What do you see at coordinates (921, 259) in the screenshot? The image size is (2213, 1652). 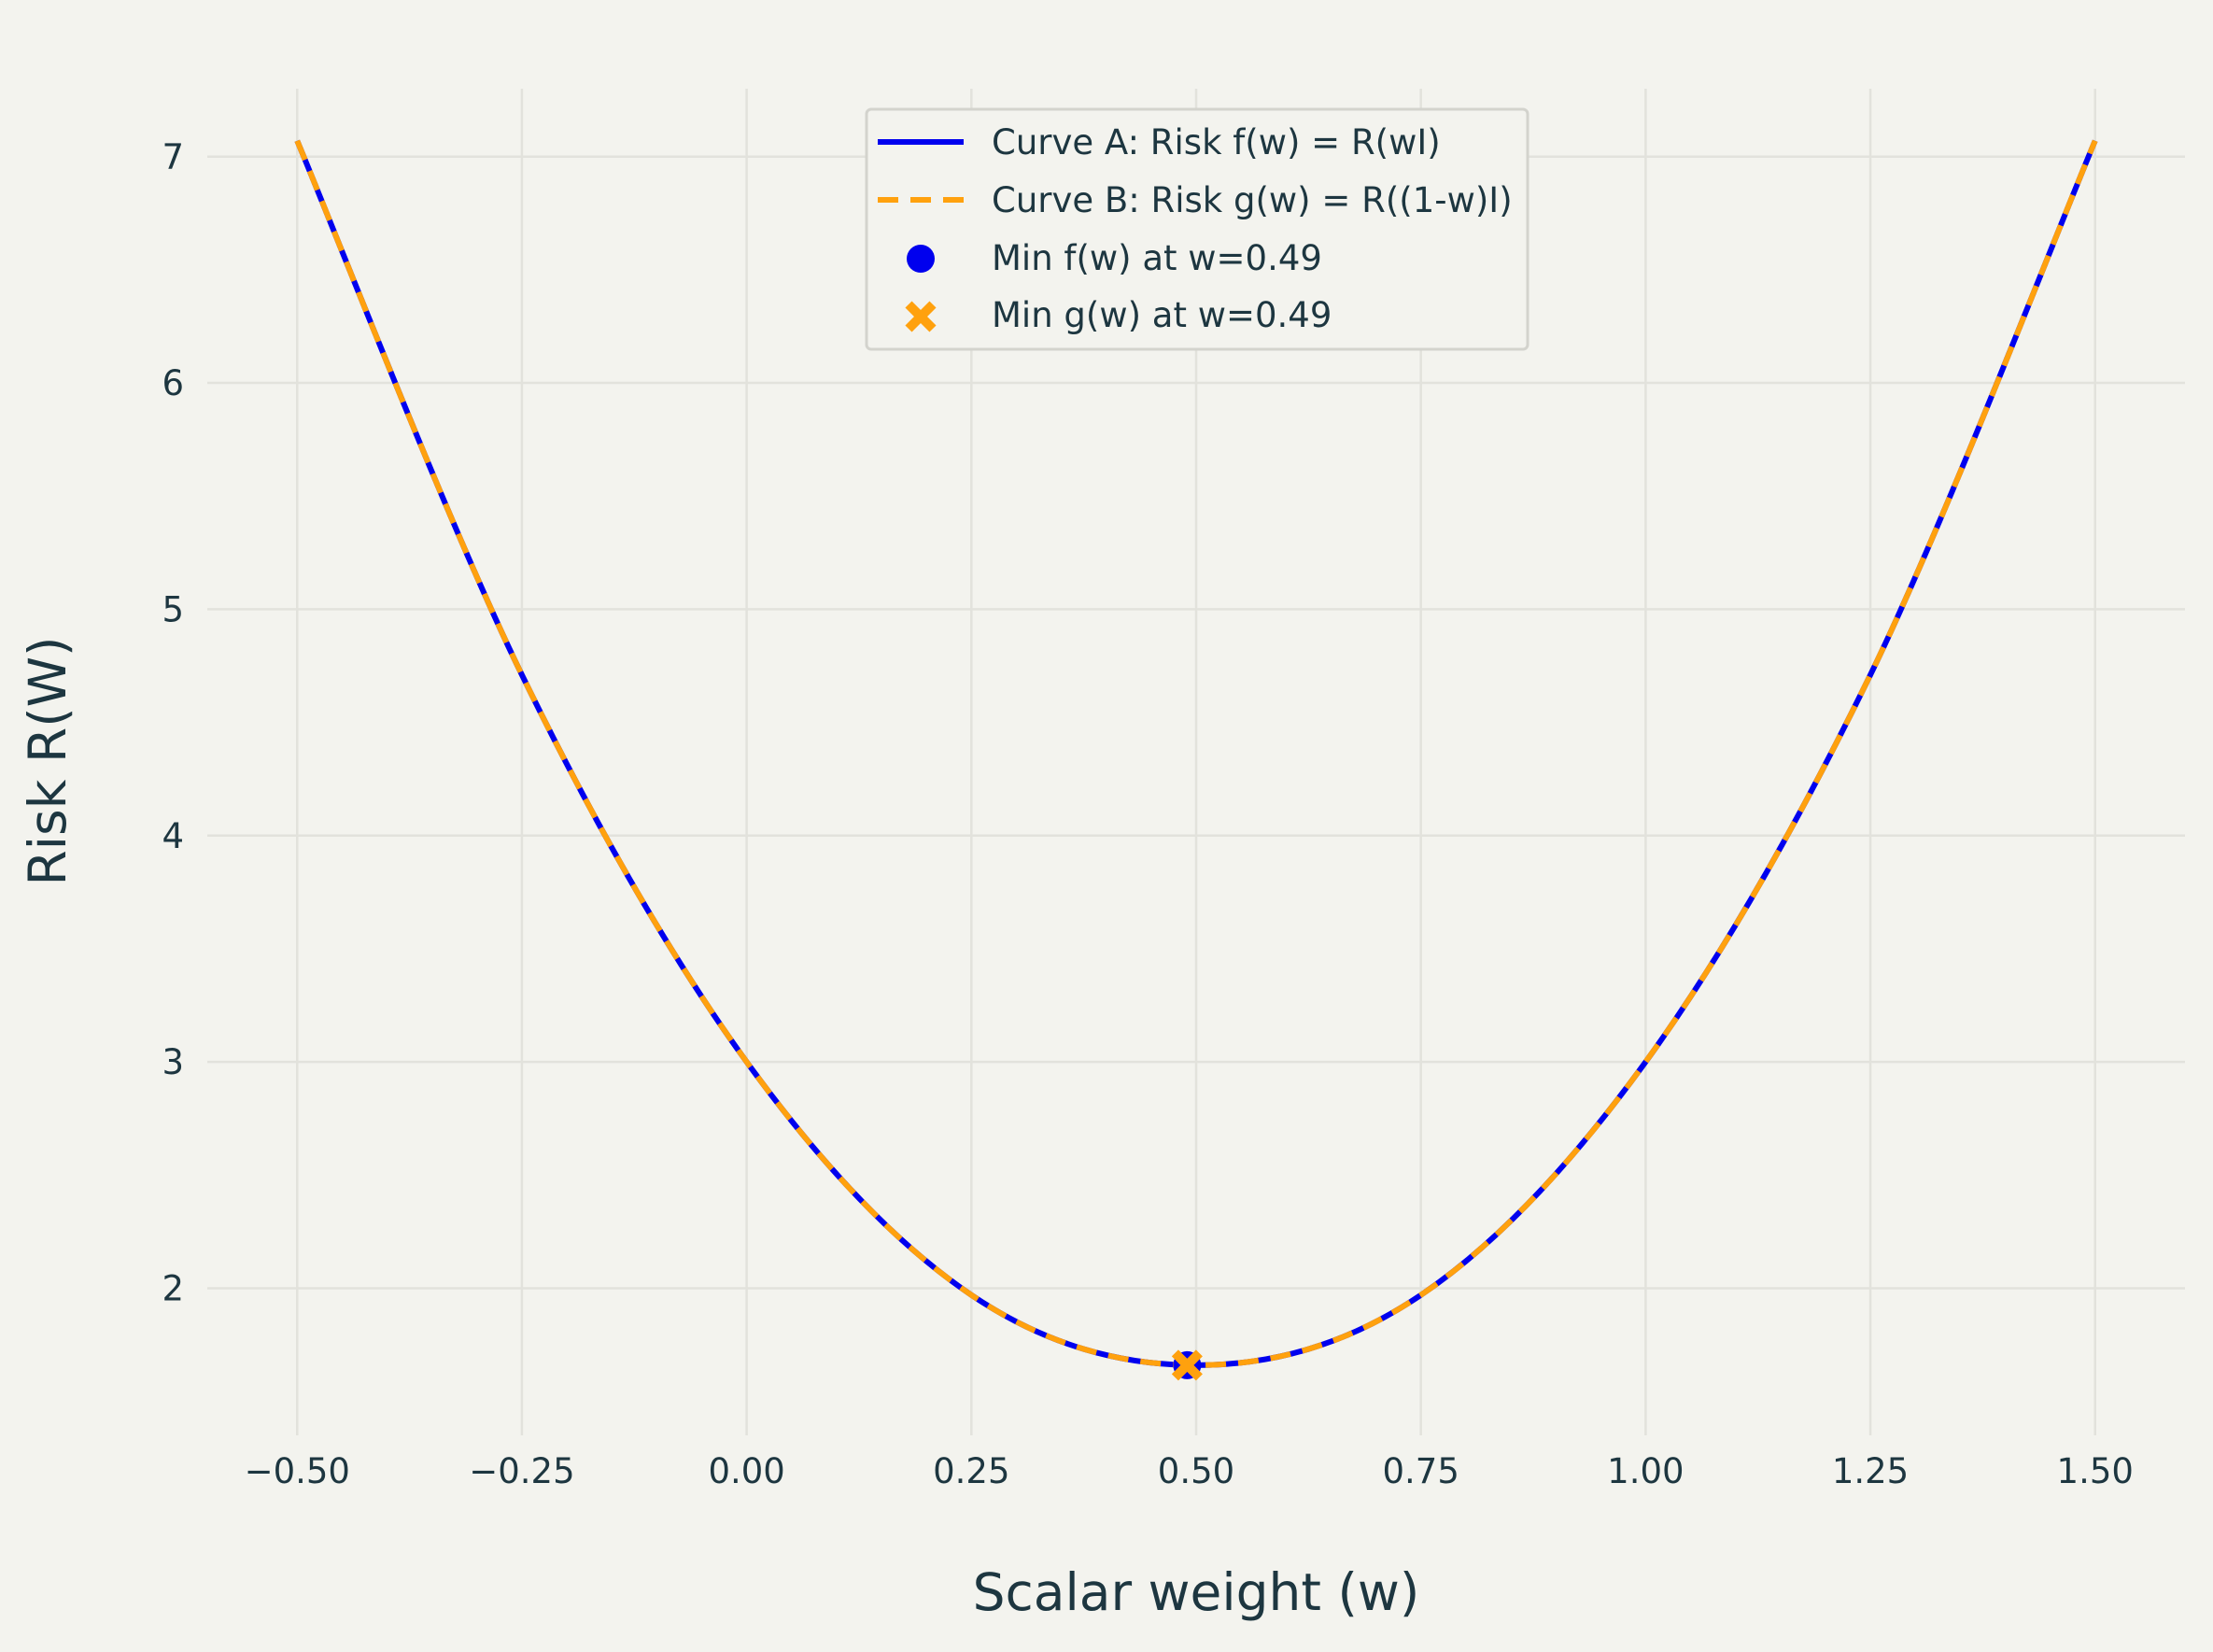 I see `legend-marker-min-f` at bounding box center [921, 259].